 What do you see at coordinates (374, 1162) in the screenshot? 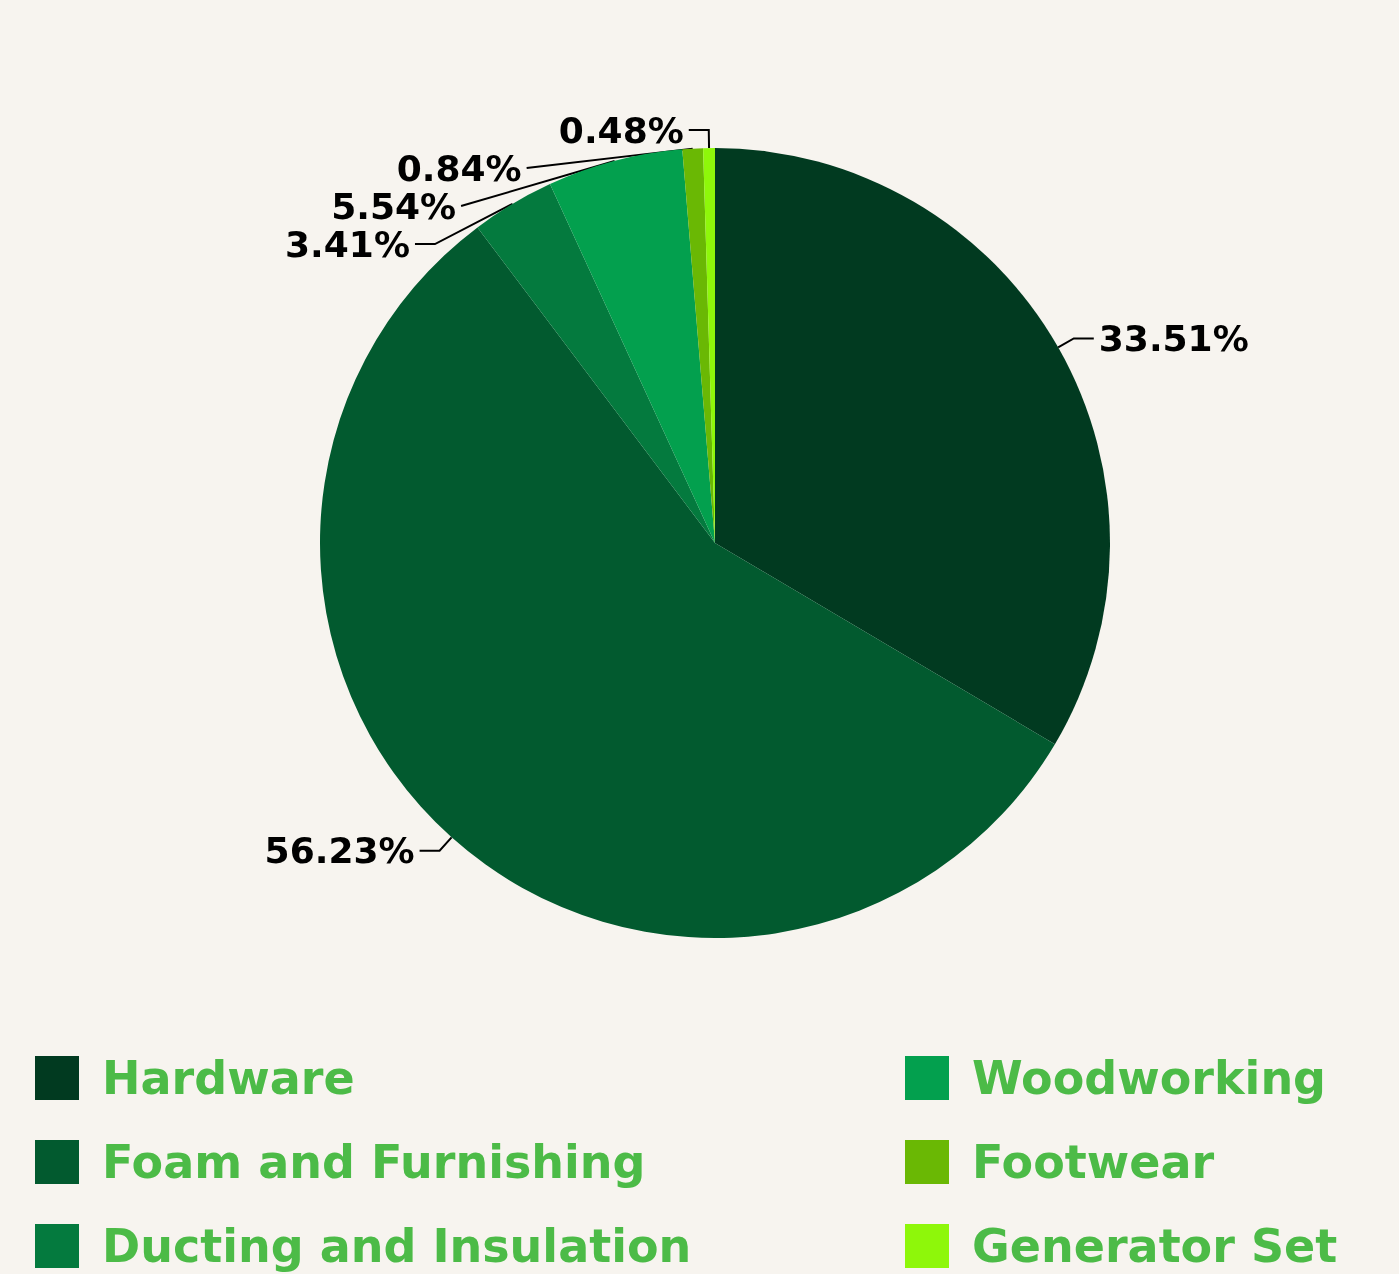
I see `legend-label: Foam and Furnishing` at bounding box center [374, 1162].